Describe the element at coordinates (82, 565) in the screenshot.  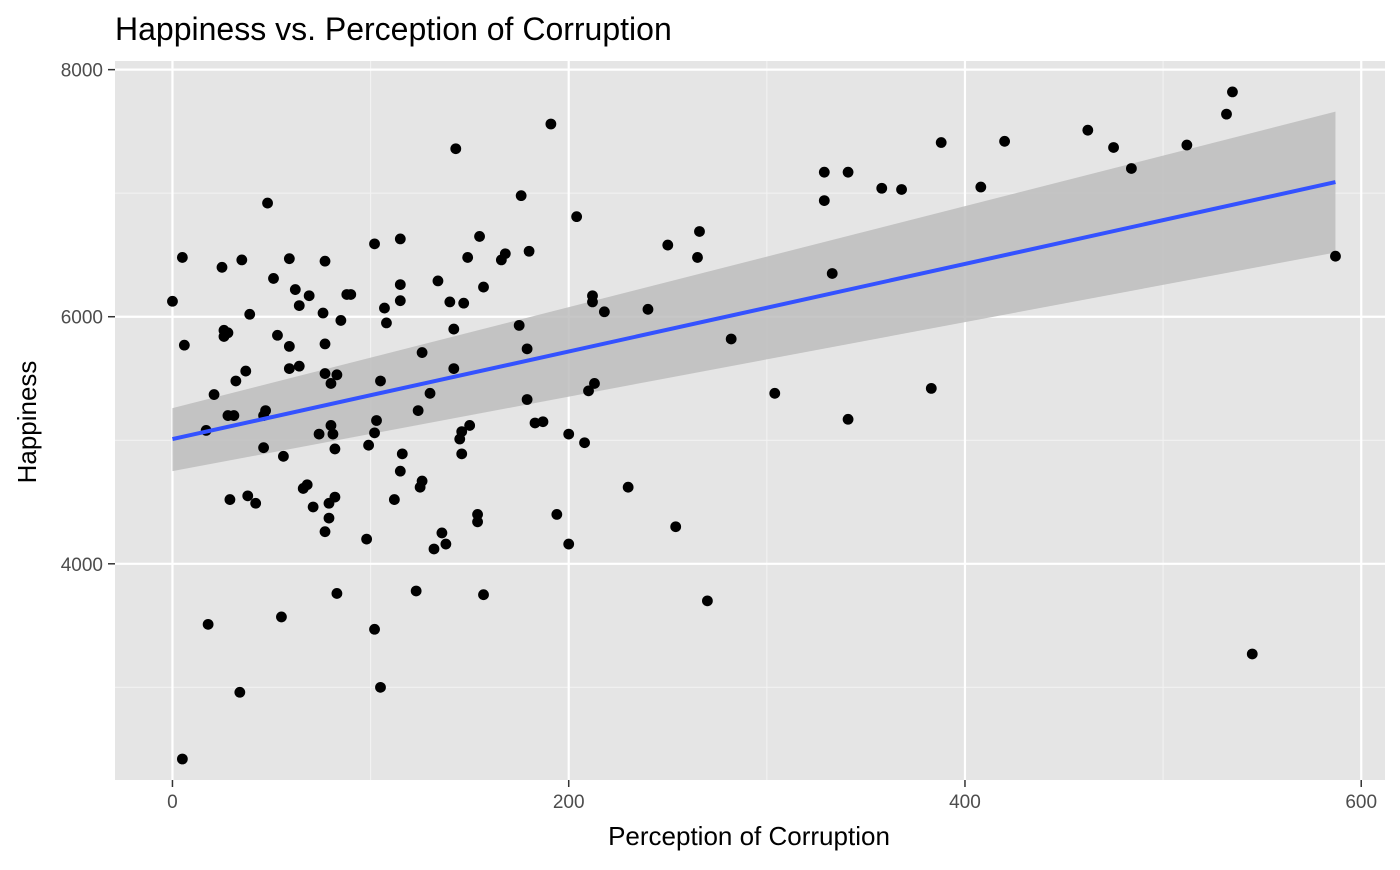
I see `y-tick-label: 4000` at that location.